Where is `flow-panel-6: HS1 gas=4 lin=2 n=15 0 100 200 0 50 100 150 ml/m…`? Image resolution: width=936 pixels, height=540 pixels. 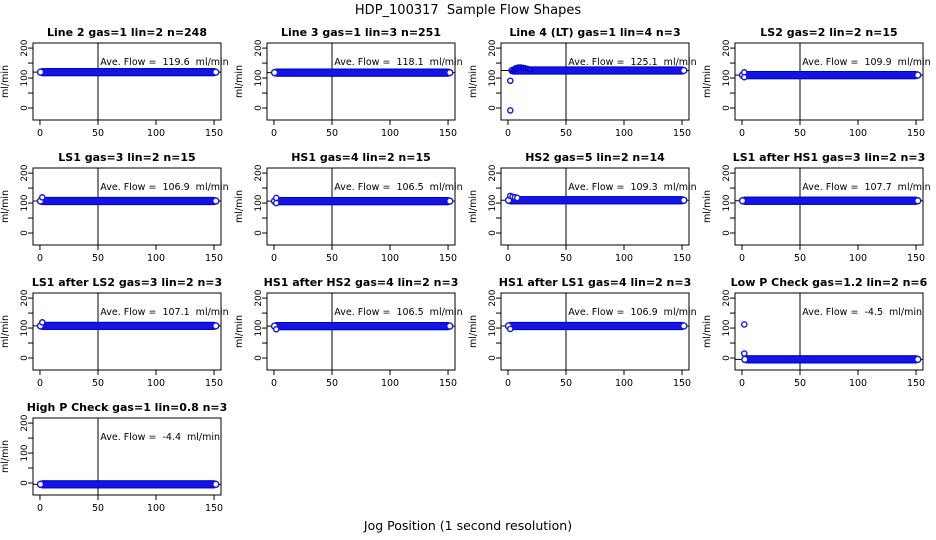
flow-panel-6: HS1 gas=4 lin=2 n=15 0 100 200 0 50 100 150 ml/m… is located at coordinates (351, 209).